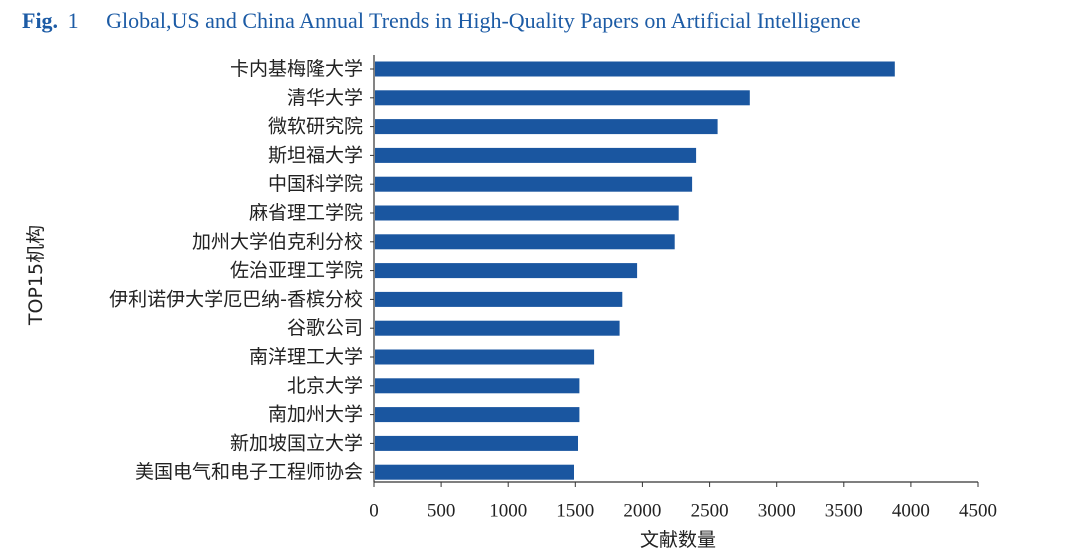 The image size is (1080, 552). Describe the element at coordinates (642, 511) in the screenshot. I see `x-tick-label: 2000` at that location.